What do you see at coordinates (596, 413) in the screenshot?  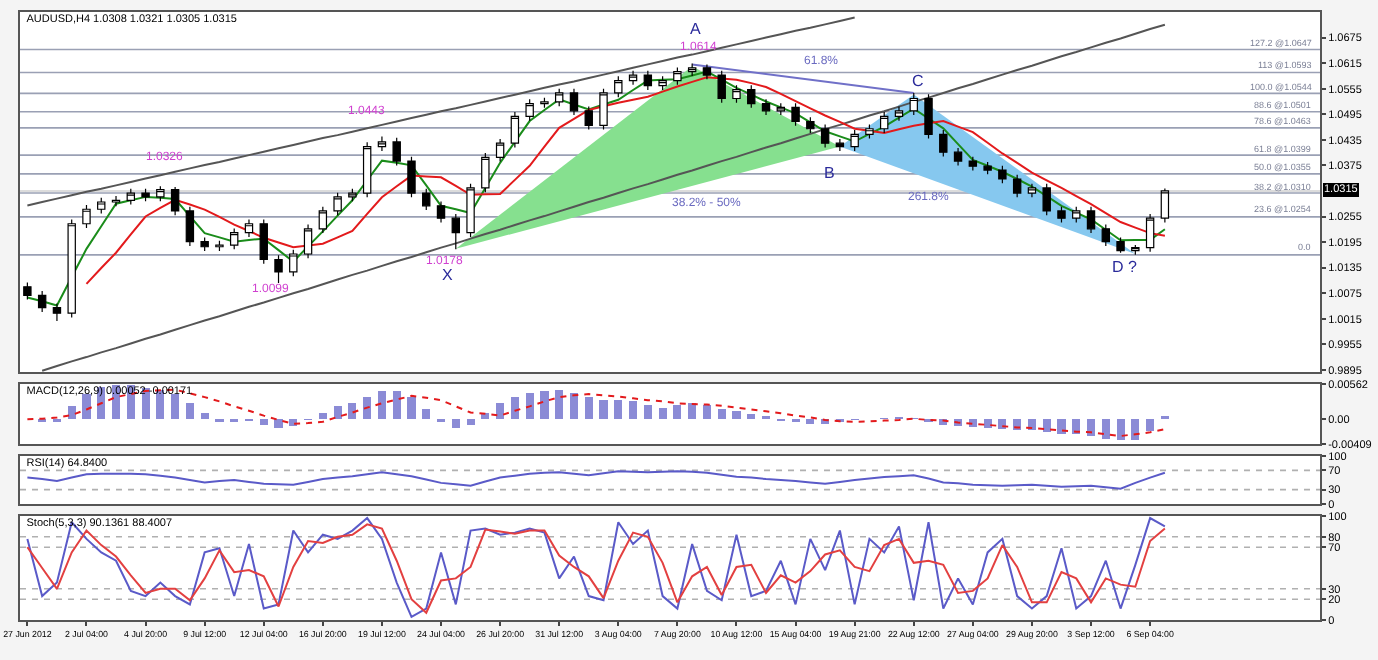 I see `line-series` at bounding box center [596, 413].